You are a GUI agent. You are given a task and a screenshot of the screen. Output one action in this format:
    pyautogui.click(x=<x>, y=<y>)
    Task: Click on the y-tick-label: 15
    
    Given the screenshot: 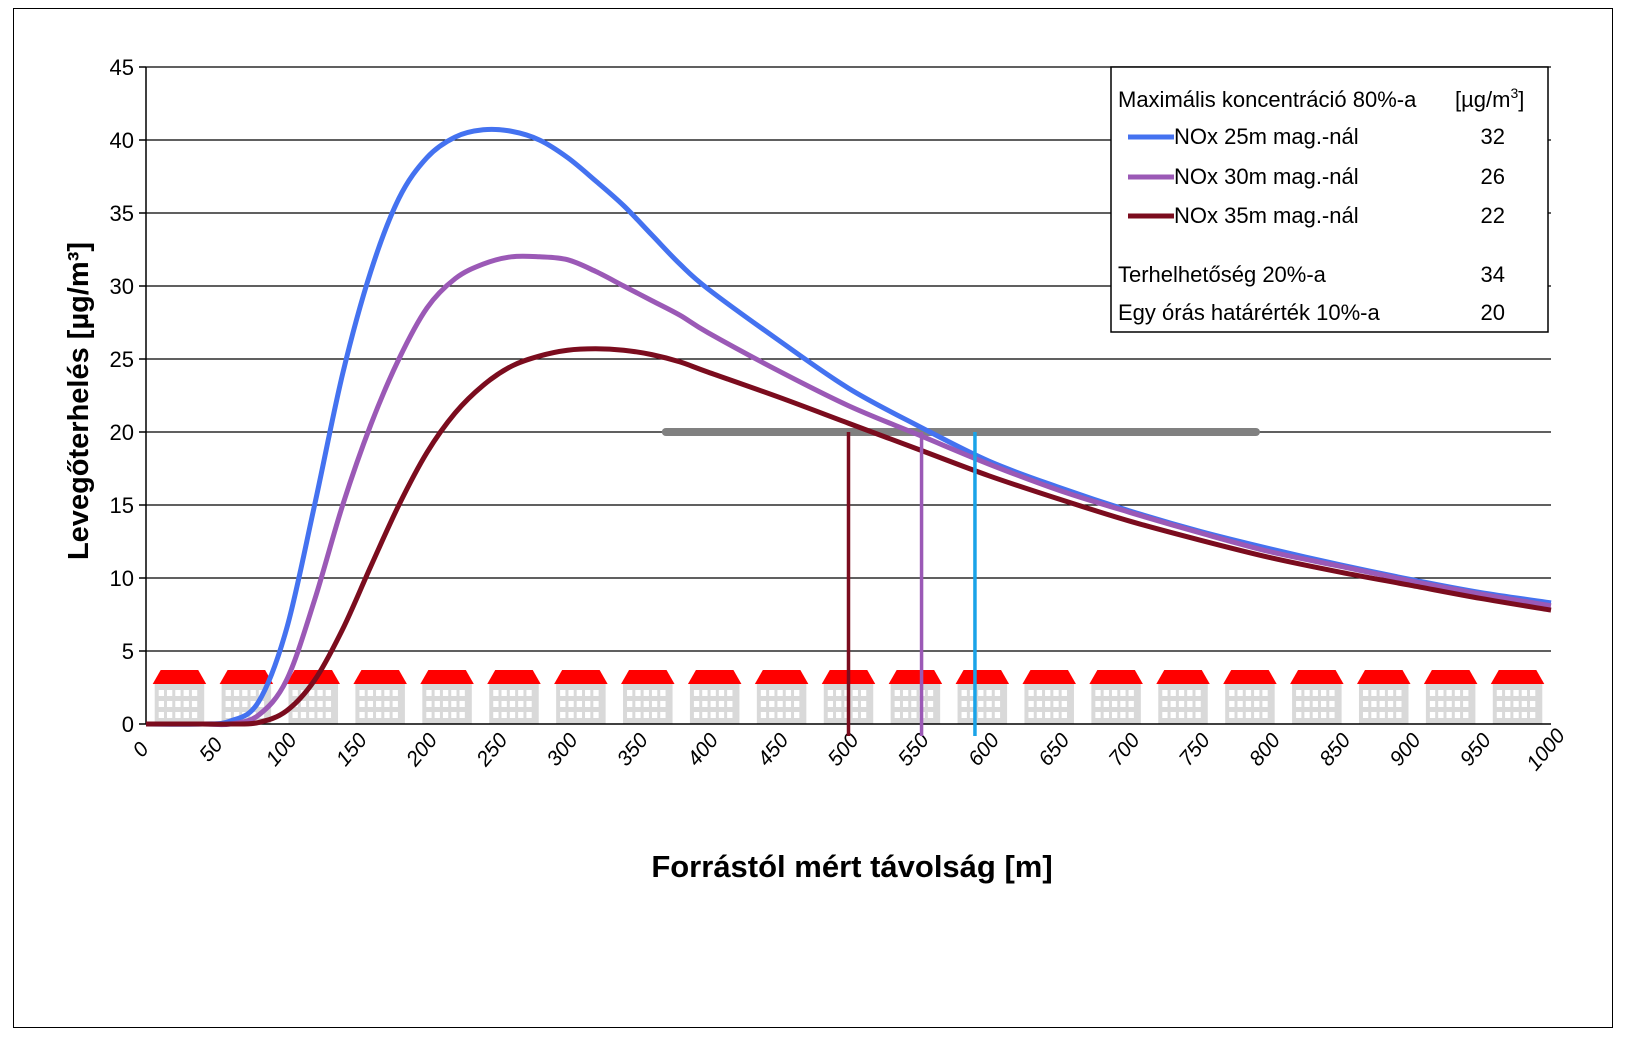 What is the action you would take?
    pyautogui.click(x=122, y=505)
    